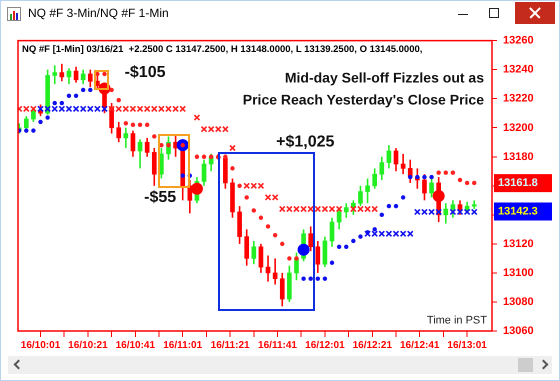 The image size is (560, 381). What do you see at coordinates (518, 98) in the screenshot?
I see `y-tick-label: 13220` at bounding box center [518, 98].